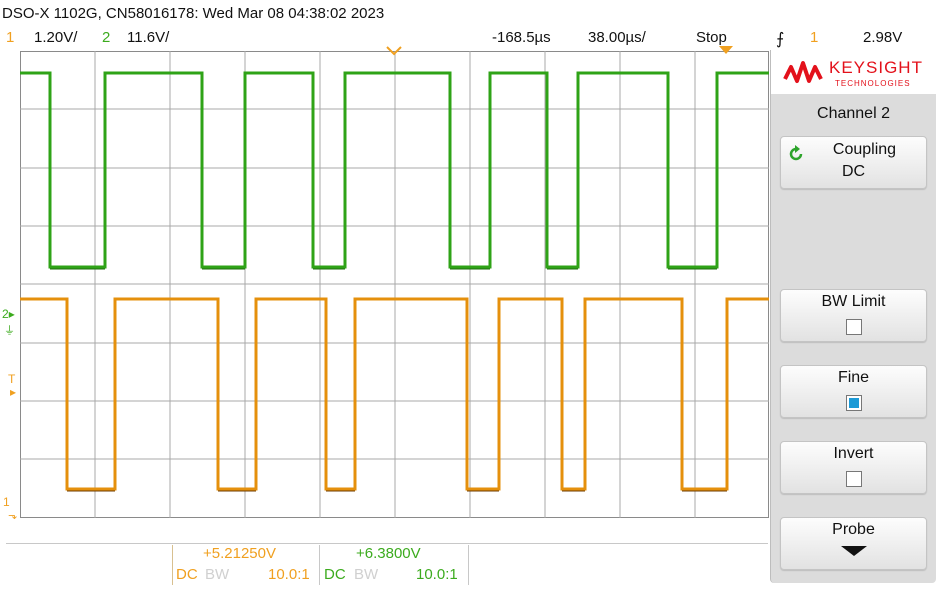 The height and width of the screenshot is (590, 936). Describe the element at coordinates (864, 149) in the screenshot. I see `coupling-label: Coupling` at that location.